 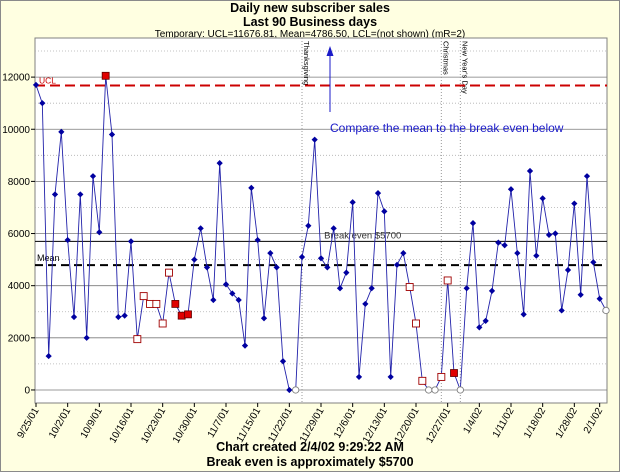 I want to click on x-tick-label: 1/4/02, so click(x=473, y=421).